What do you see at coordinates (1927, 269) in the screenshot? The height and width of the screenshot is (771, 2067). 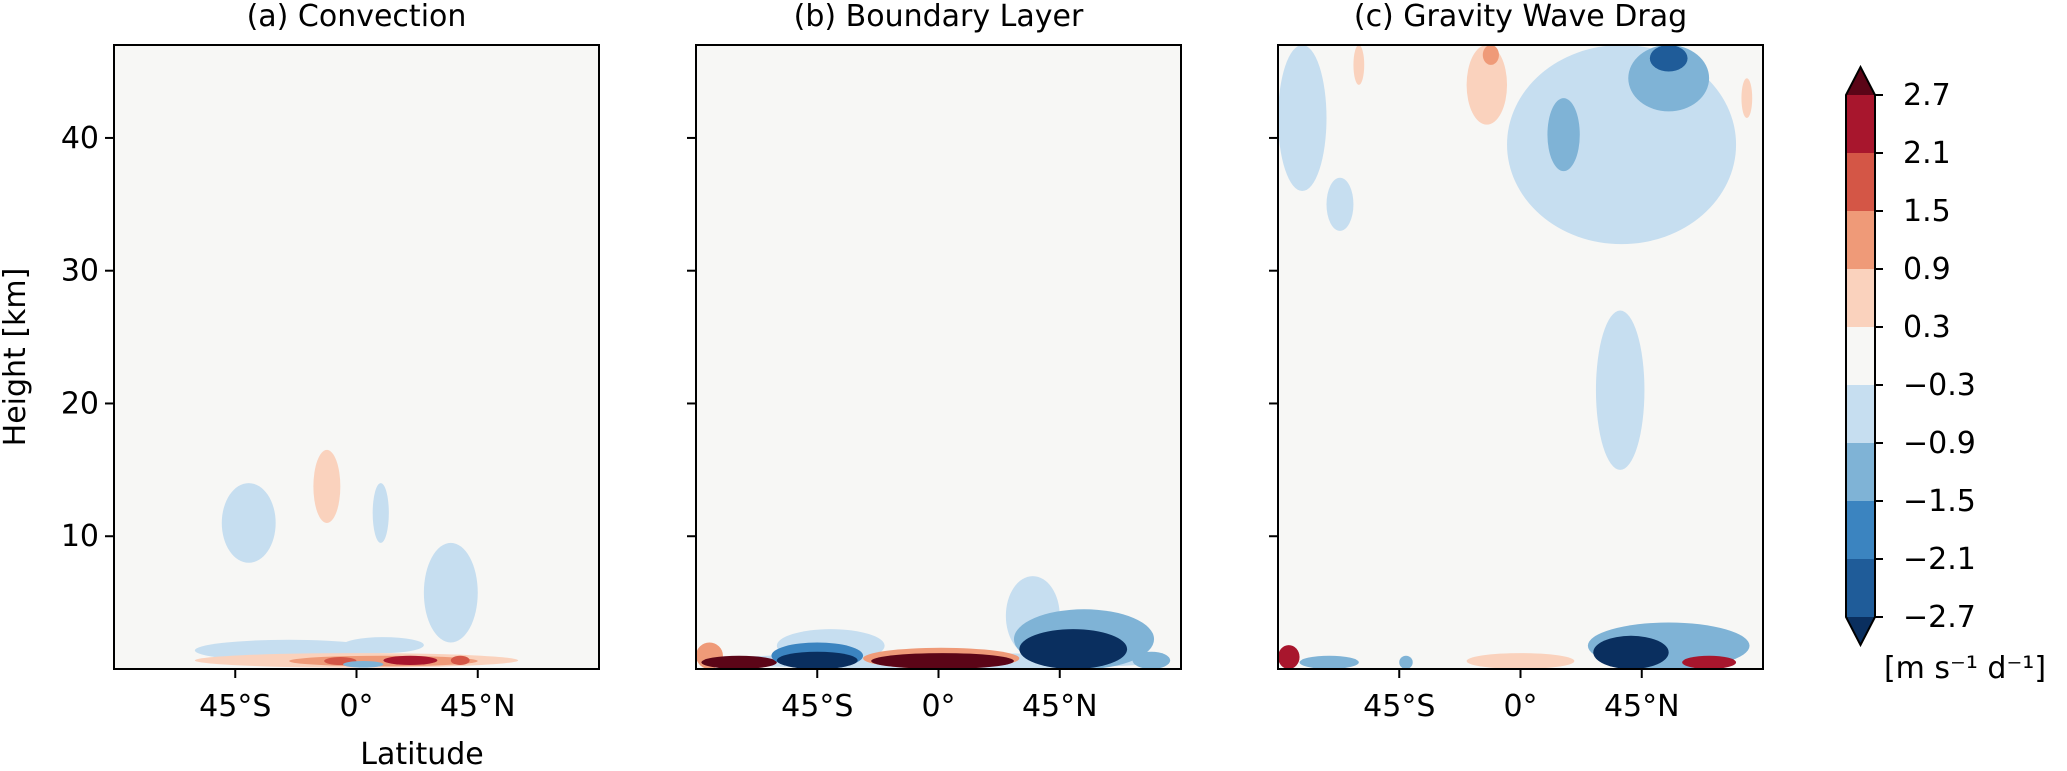 I see `colorbar-tick-label: 0.9` at bounding box center [1927, 269].